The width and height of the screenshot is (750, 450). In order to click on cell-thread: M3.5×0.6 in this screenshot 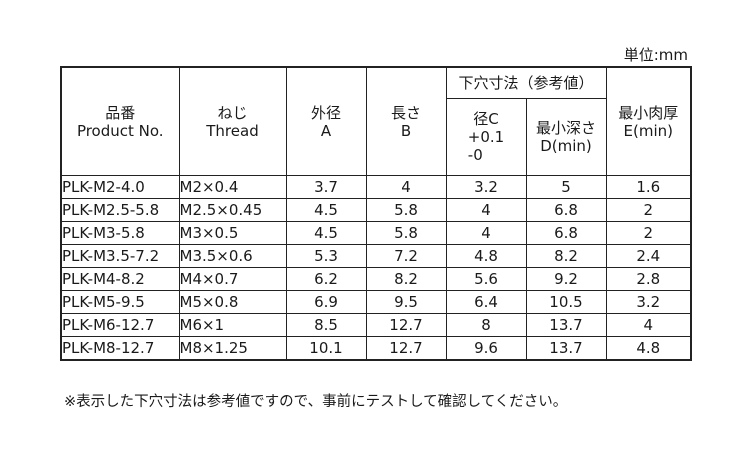, I will do `click(232, 256)`.